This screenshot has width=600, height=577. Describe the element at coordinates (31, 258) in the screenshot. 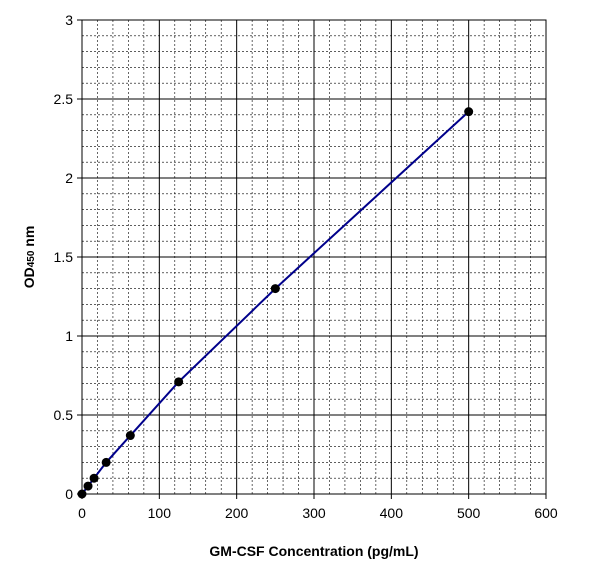

I see `y-axis-title-subscript: 450` at that location.